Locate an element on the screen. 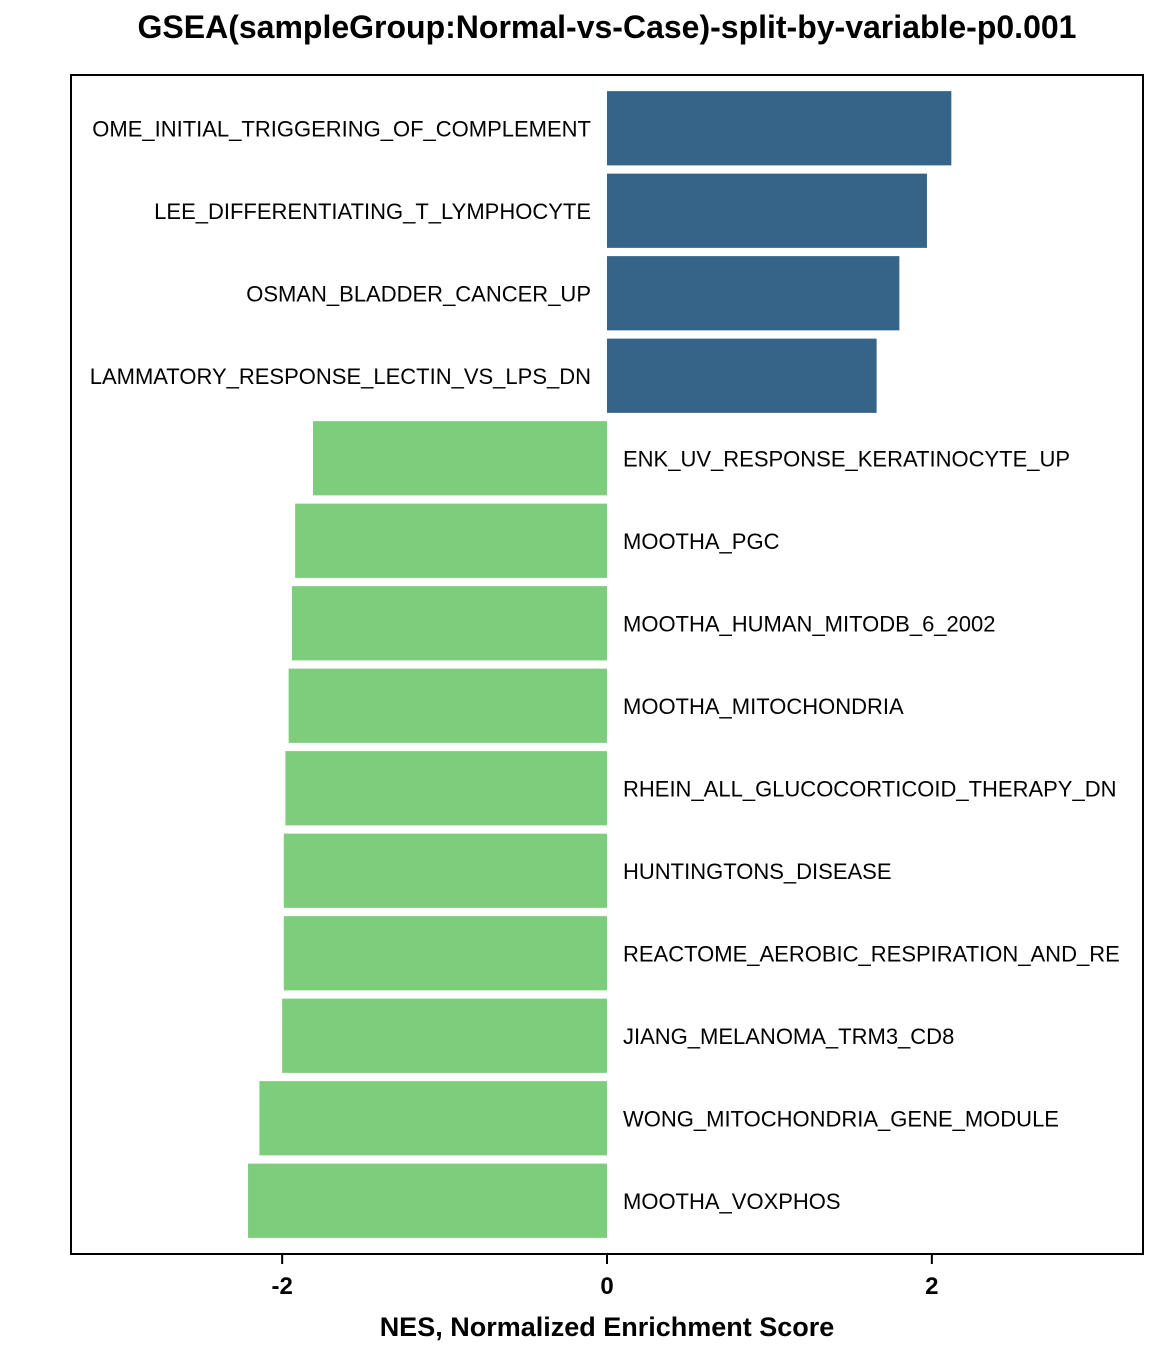 The image size is (1159, 1357). bar-label-10: REACTOME_AEROBIC_RESPIRATION_AND_RE is located at coordinates (871, 953).